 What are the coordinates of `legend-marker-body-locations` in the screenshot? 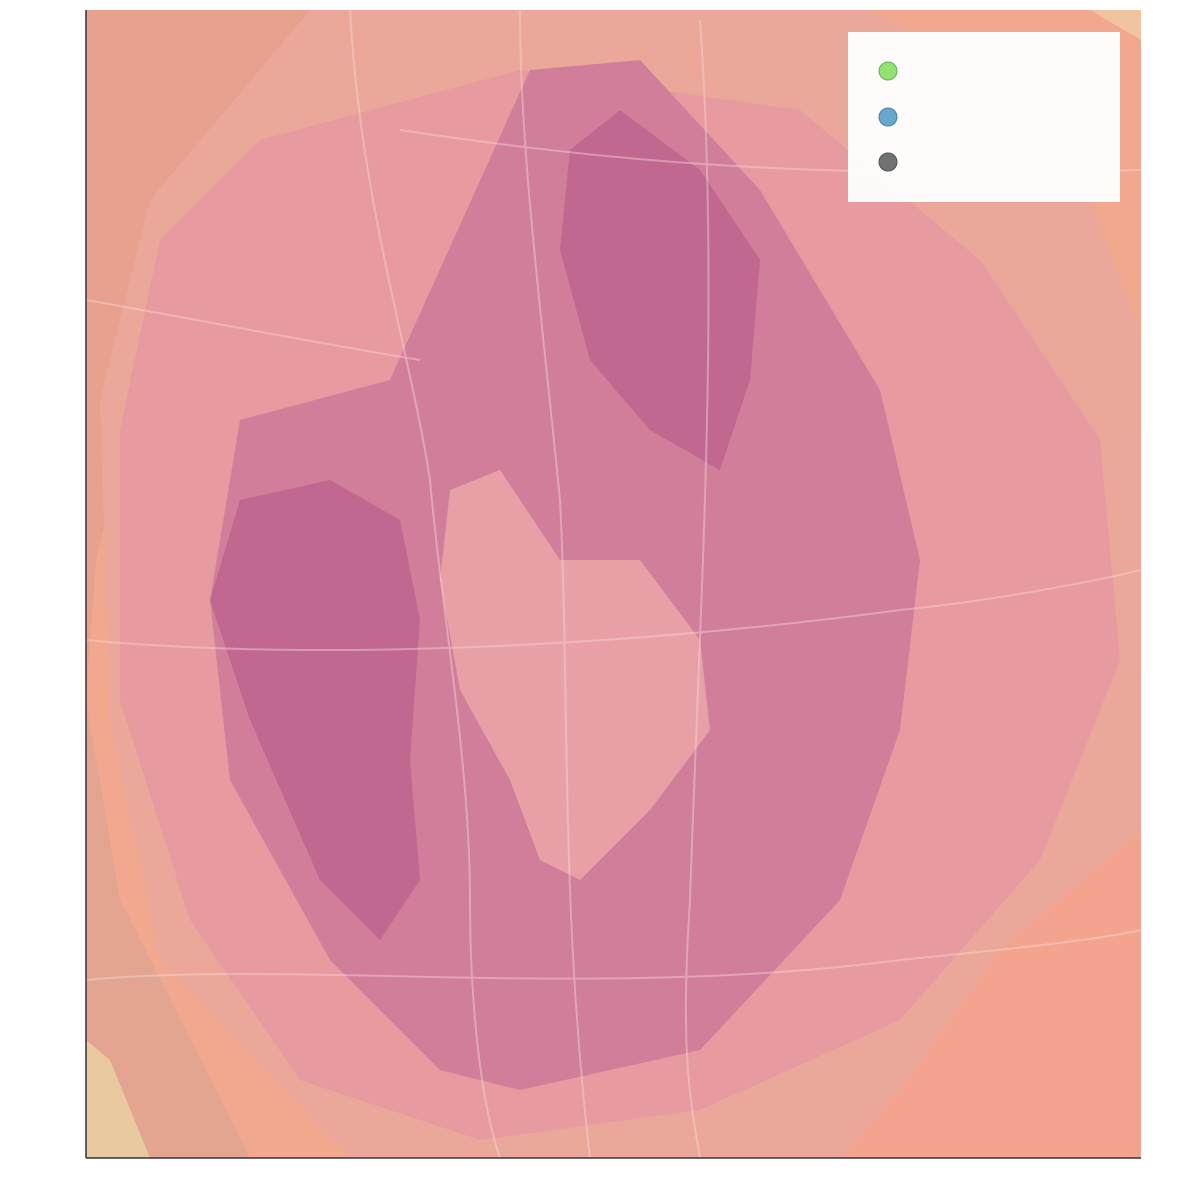 It's located at (888, 71).